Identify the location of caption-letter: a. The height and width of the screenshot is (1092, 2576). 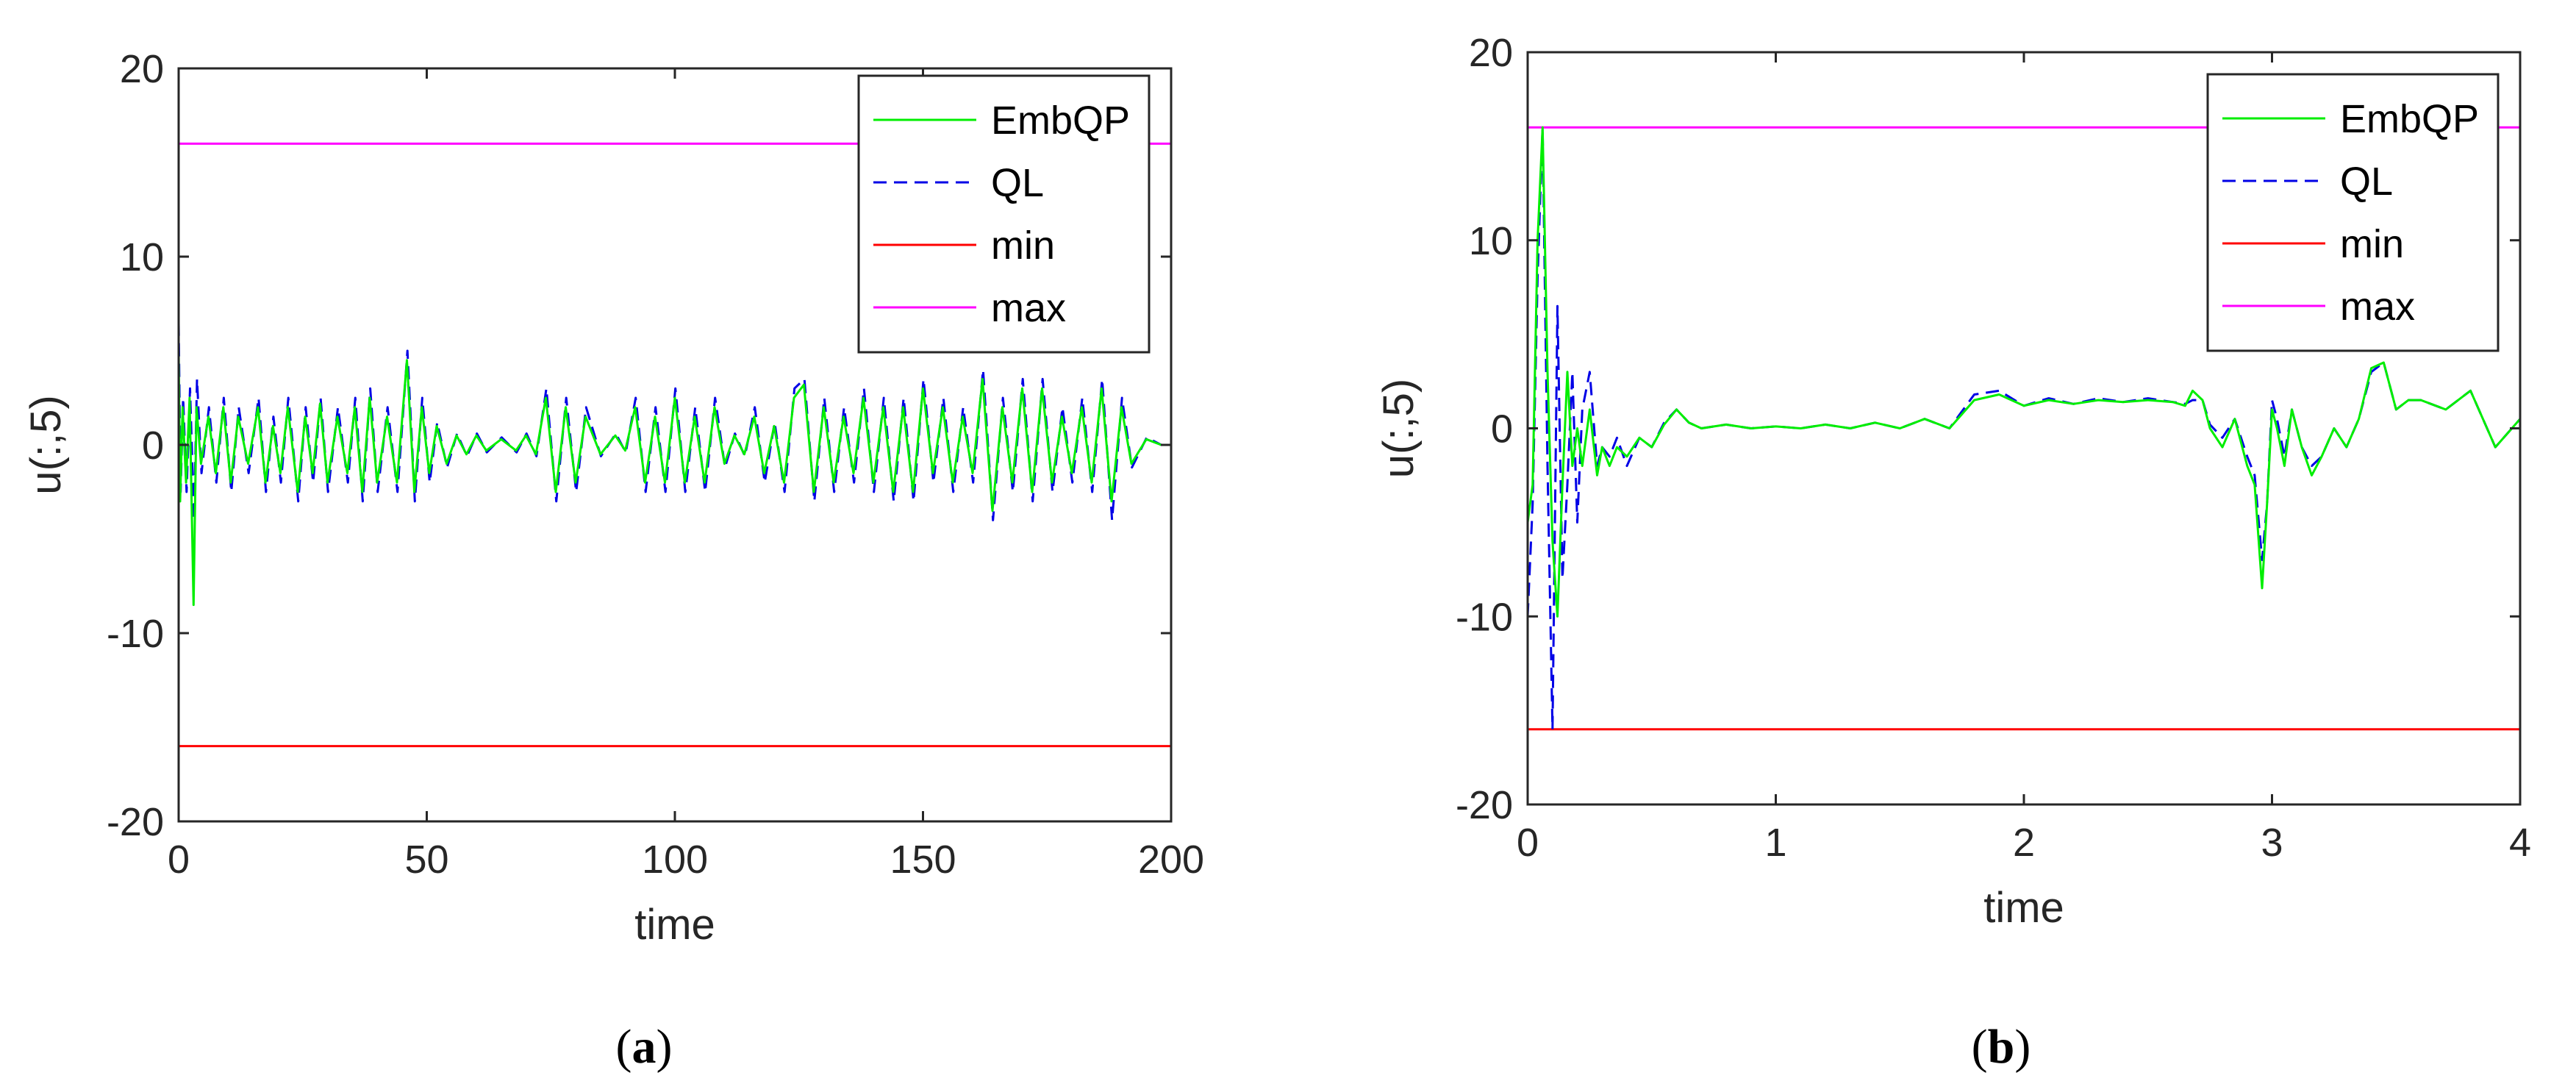
(644, 1047).